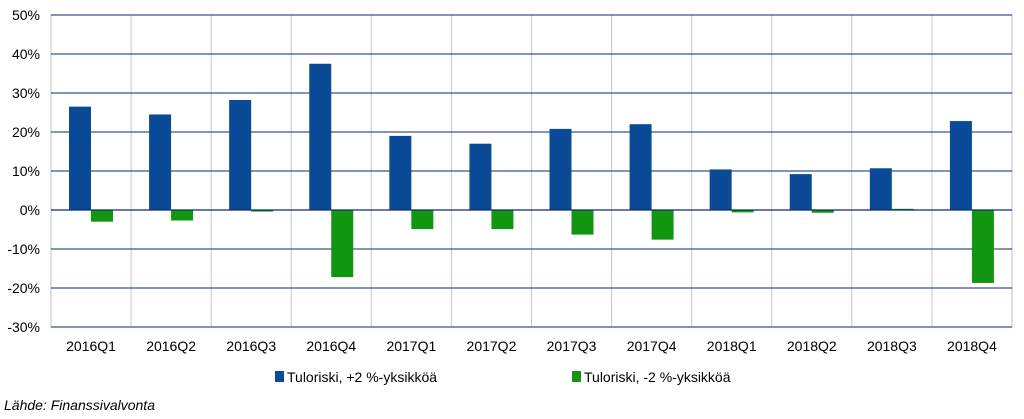  I want to click on x-tick-label: 2016Q4, so click(331, 346).